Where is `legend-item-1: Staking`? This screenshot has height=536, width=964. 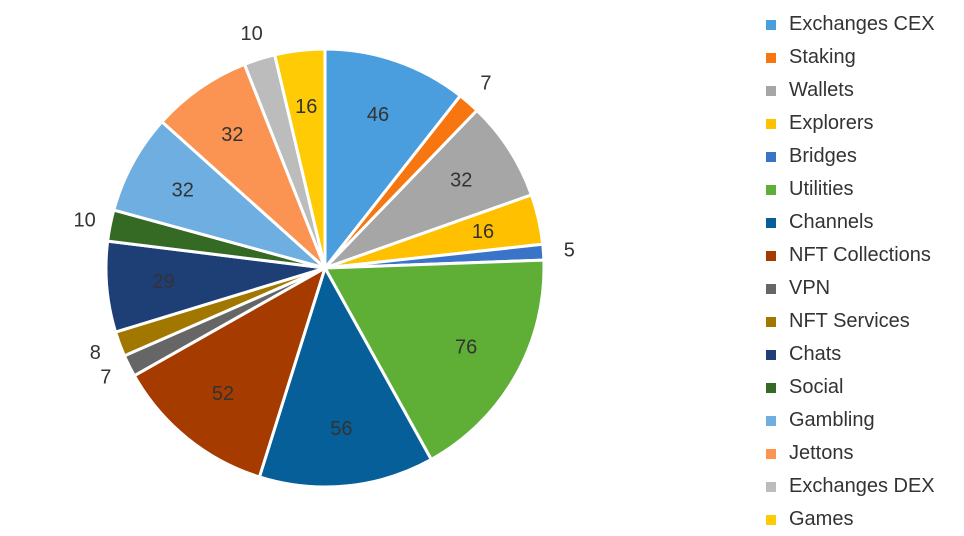 legend-item-1: Staking is located at coordinates (850, 57).